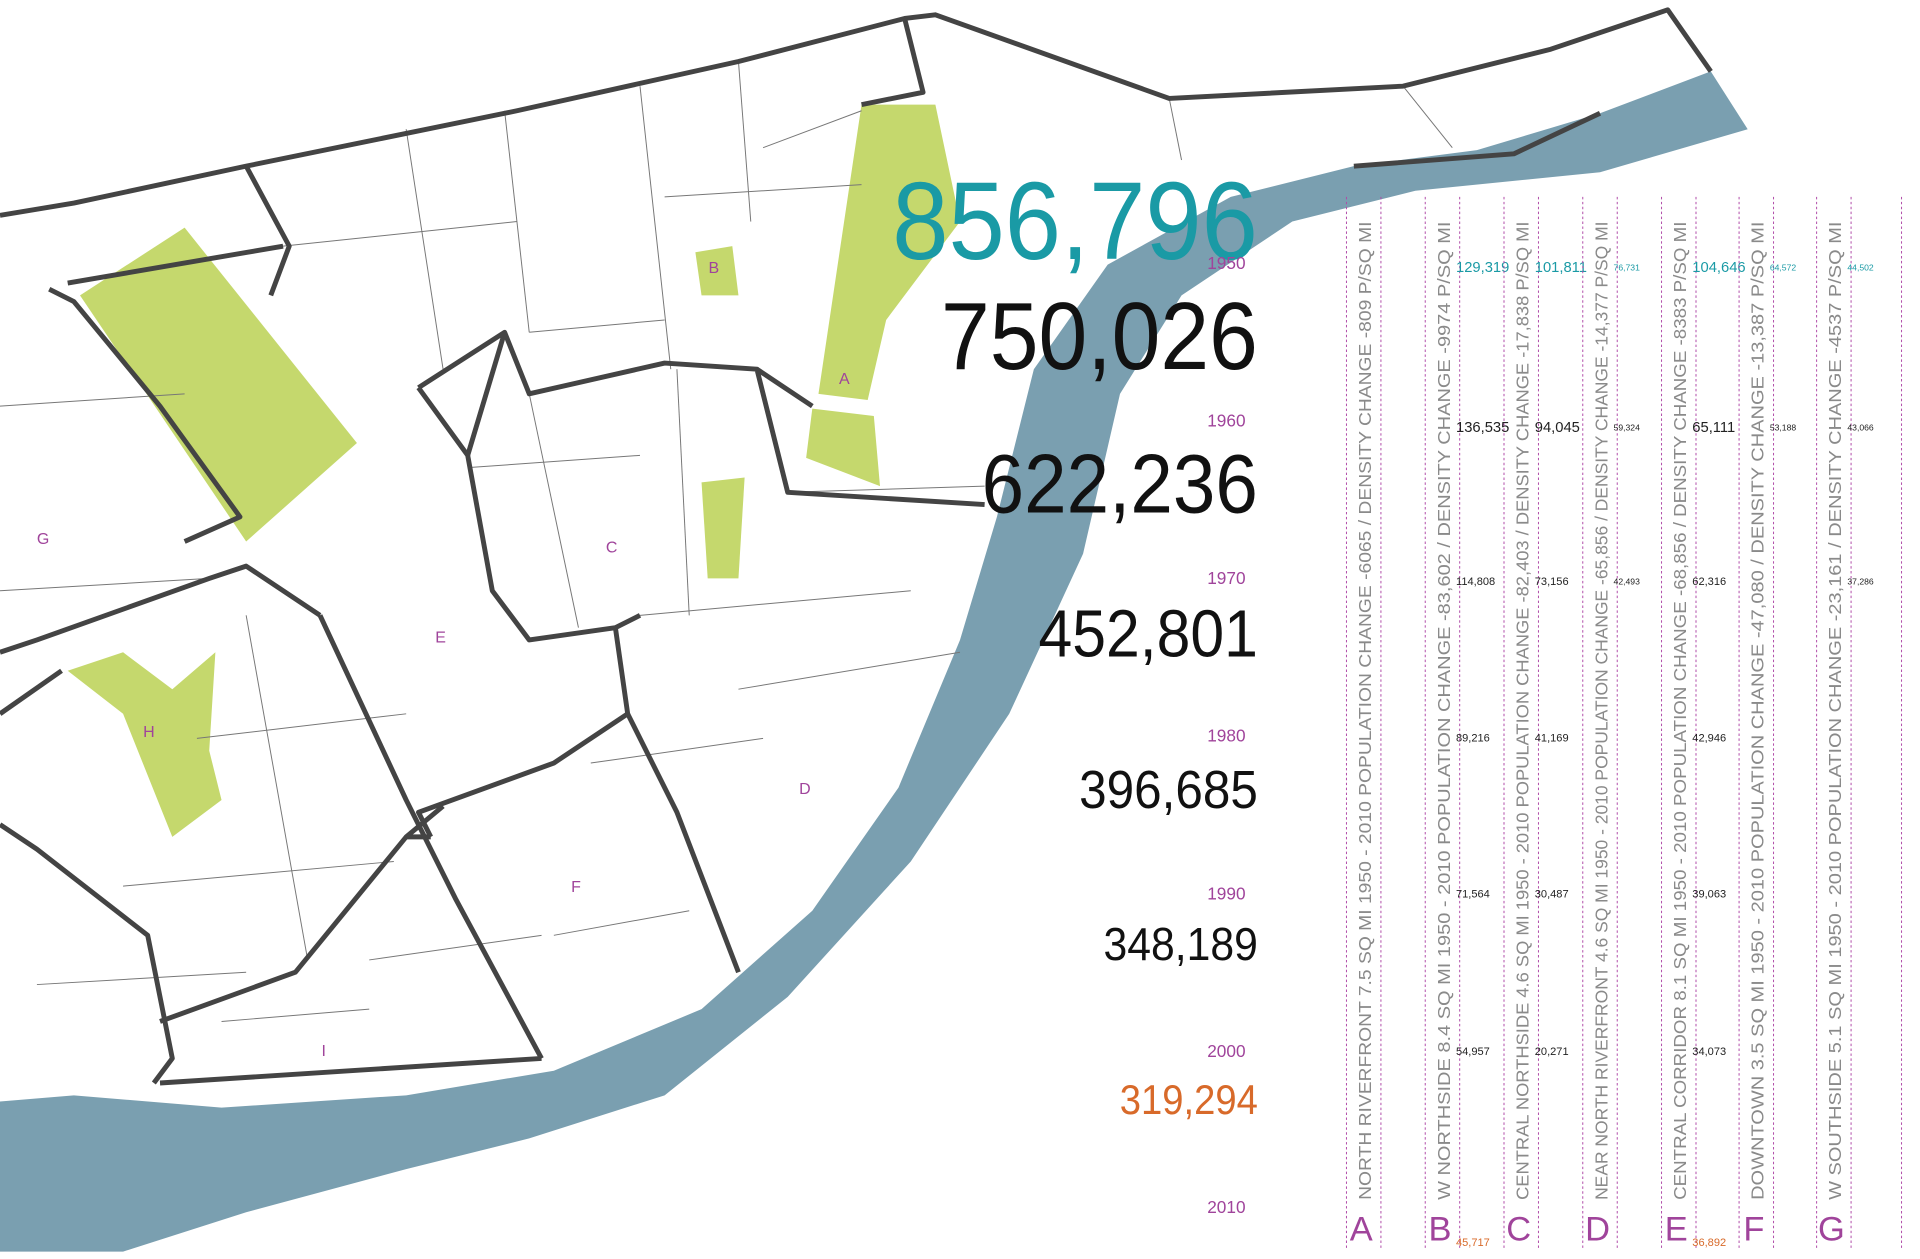  I want to click on total-population: 396,685, so click(1168, 790).